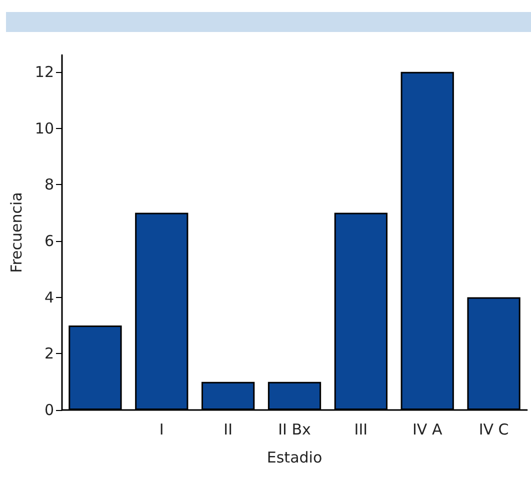  Describe the element at coordinates (49, 185) in the screenshot. I see `y-tick-label: 8` at that location.